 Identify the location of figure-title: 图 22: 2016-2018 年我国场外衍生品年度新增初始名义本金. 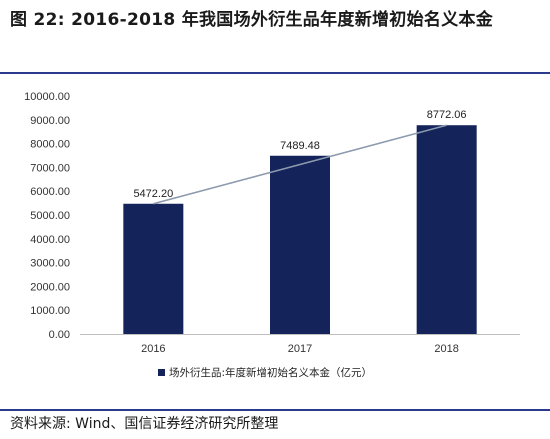
(252, 20).